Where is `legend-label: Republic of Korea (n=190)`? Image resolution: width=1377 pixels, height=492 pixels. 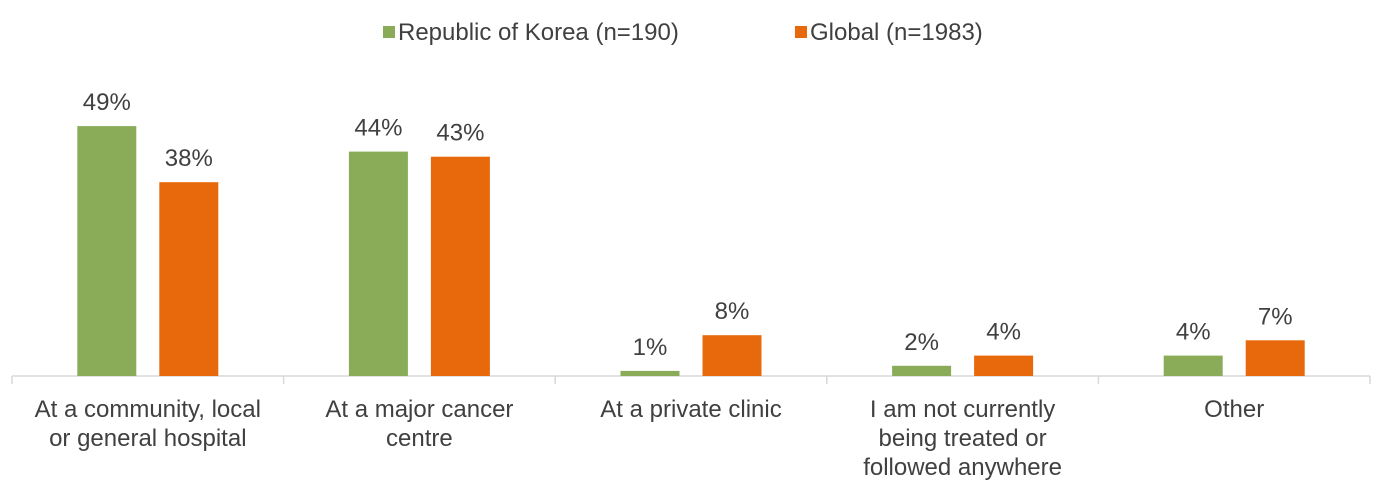 legend-label: Republic of Korea (n=190) is located at coordinates (538, 32).